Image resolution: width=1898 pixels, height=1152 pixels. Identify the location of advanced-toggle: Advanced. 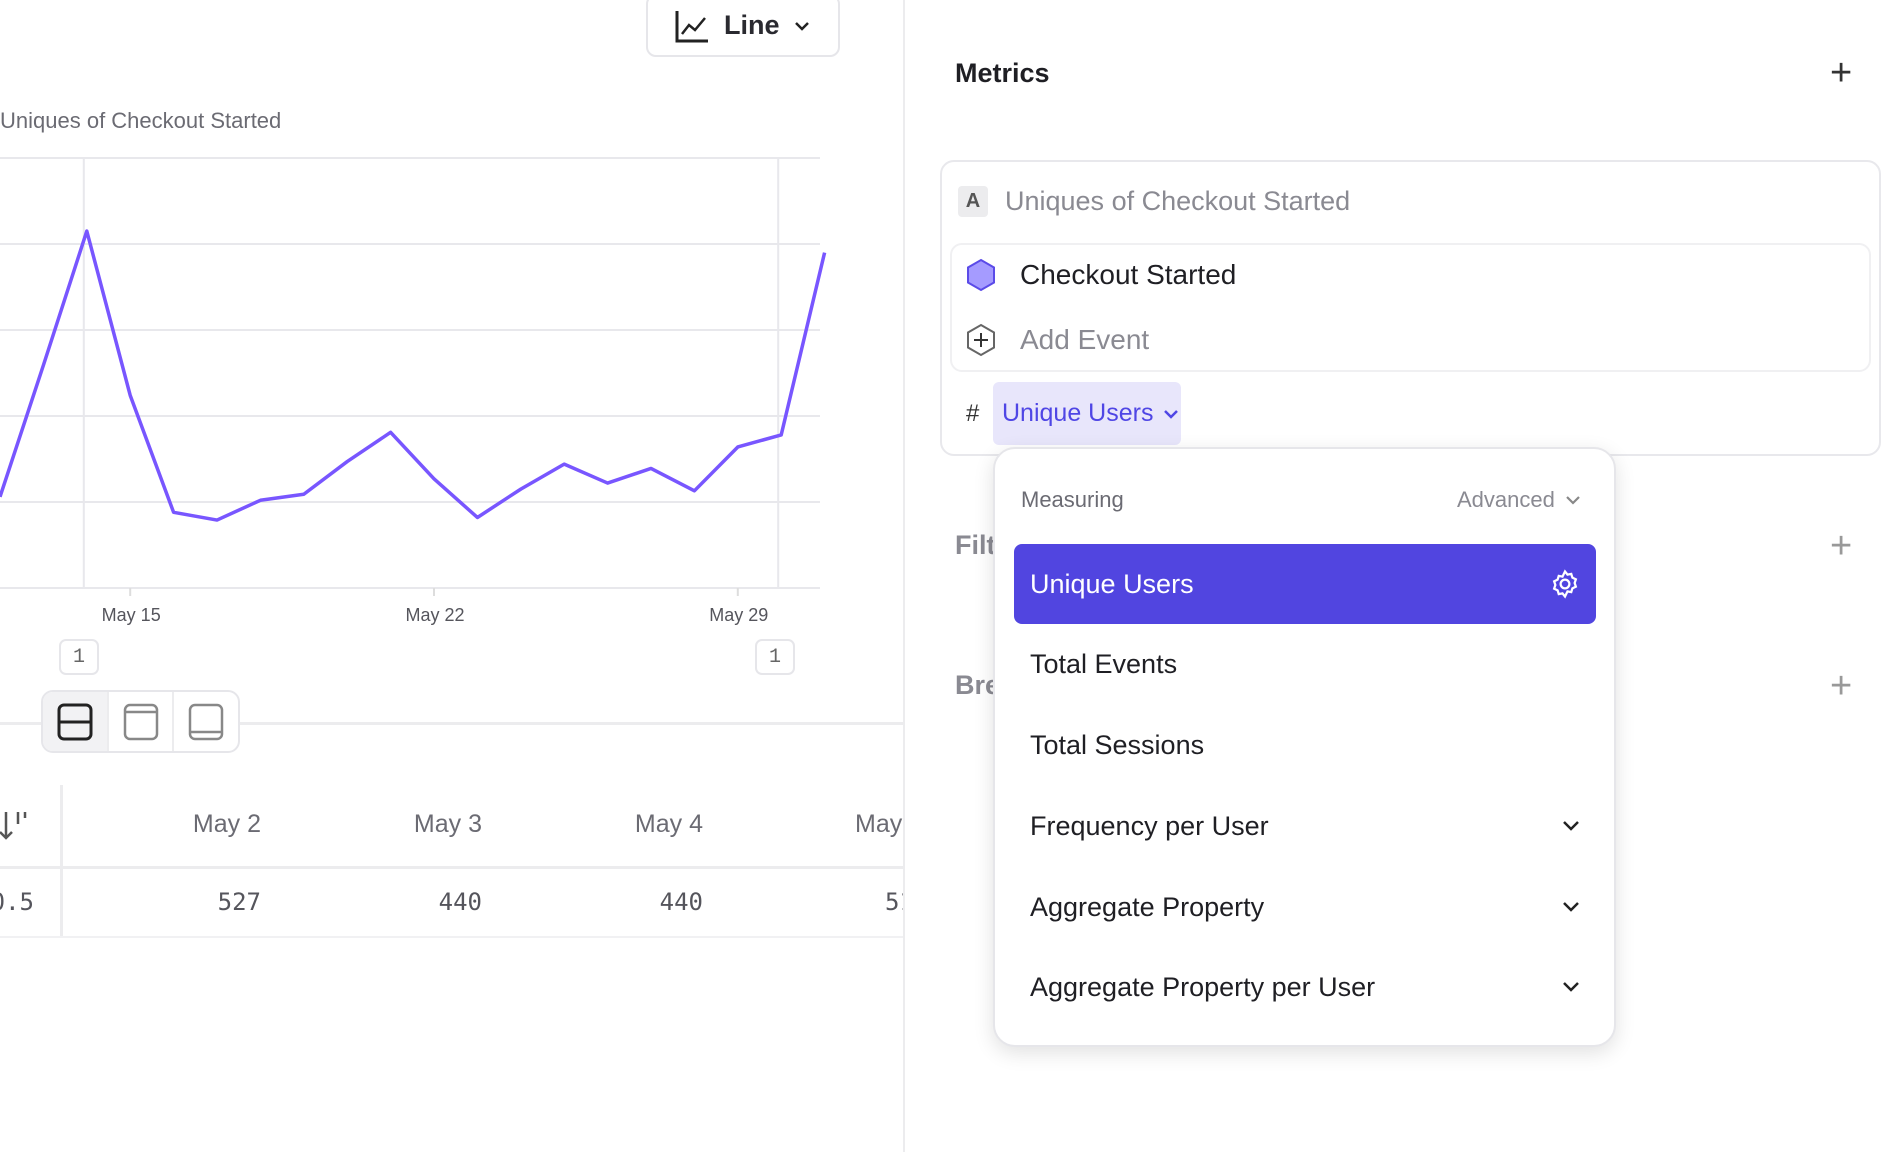
(1519, 500).